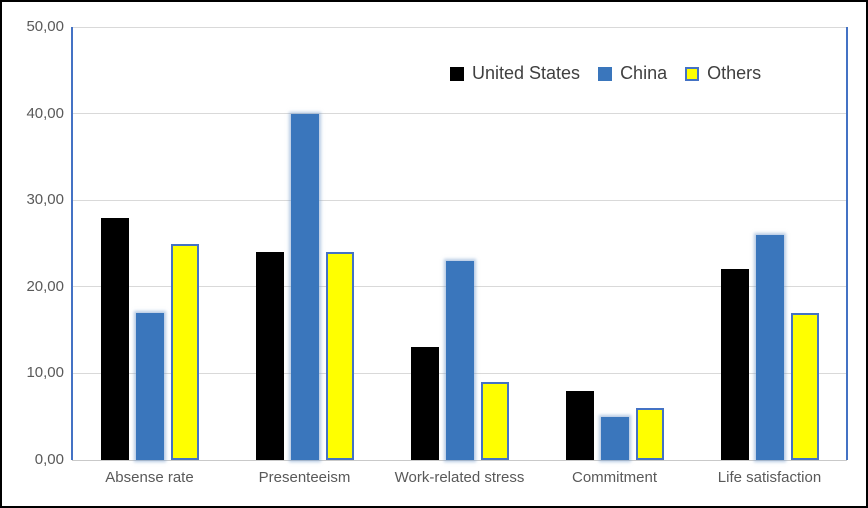 This screenshot has height=508, width=868. I want to click on legend-swatch-china, so click(605, 73).